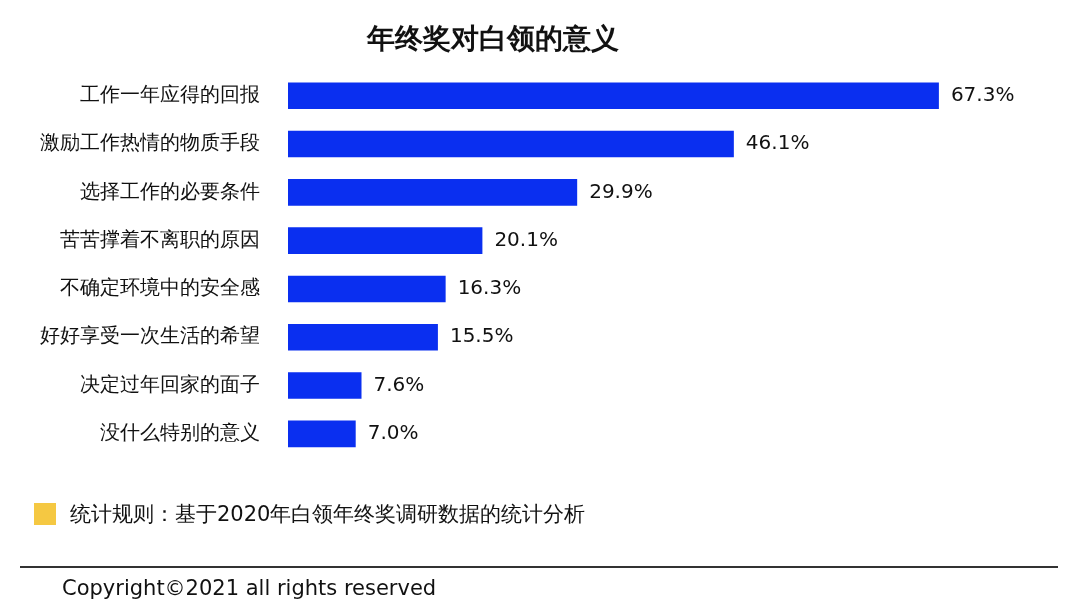  Describe the element at coordinates (180, 432) in the screenshot. I see `y-tick-label: 没什么特别的意义` at that location.